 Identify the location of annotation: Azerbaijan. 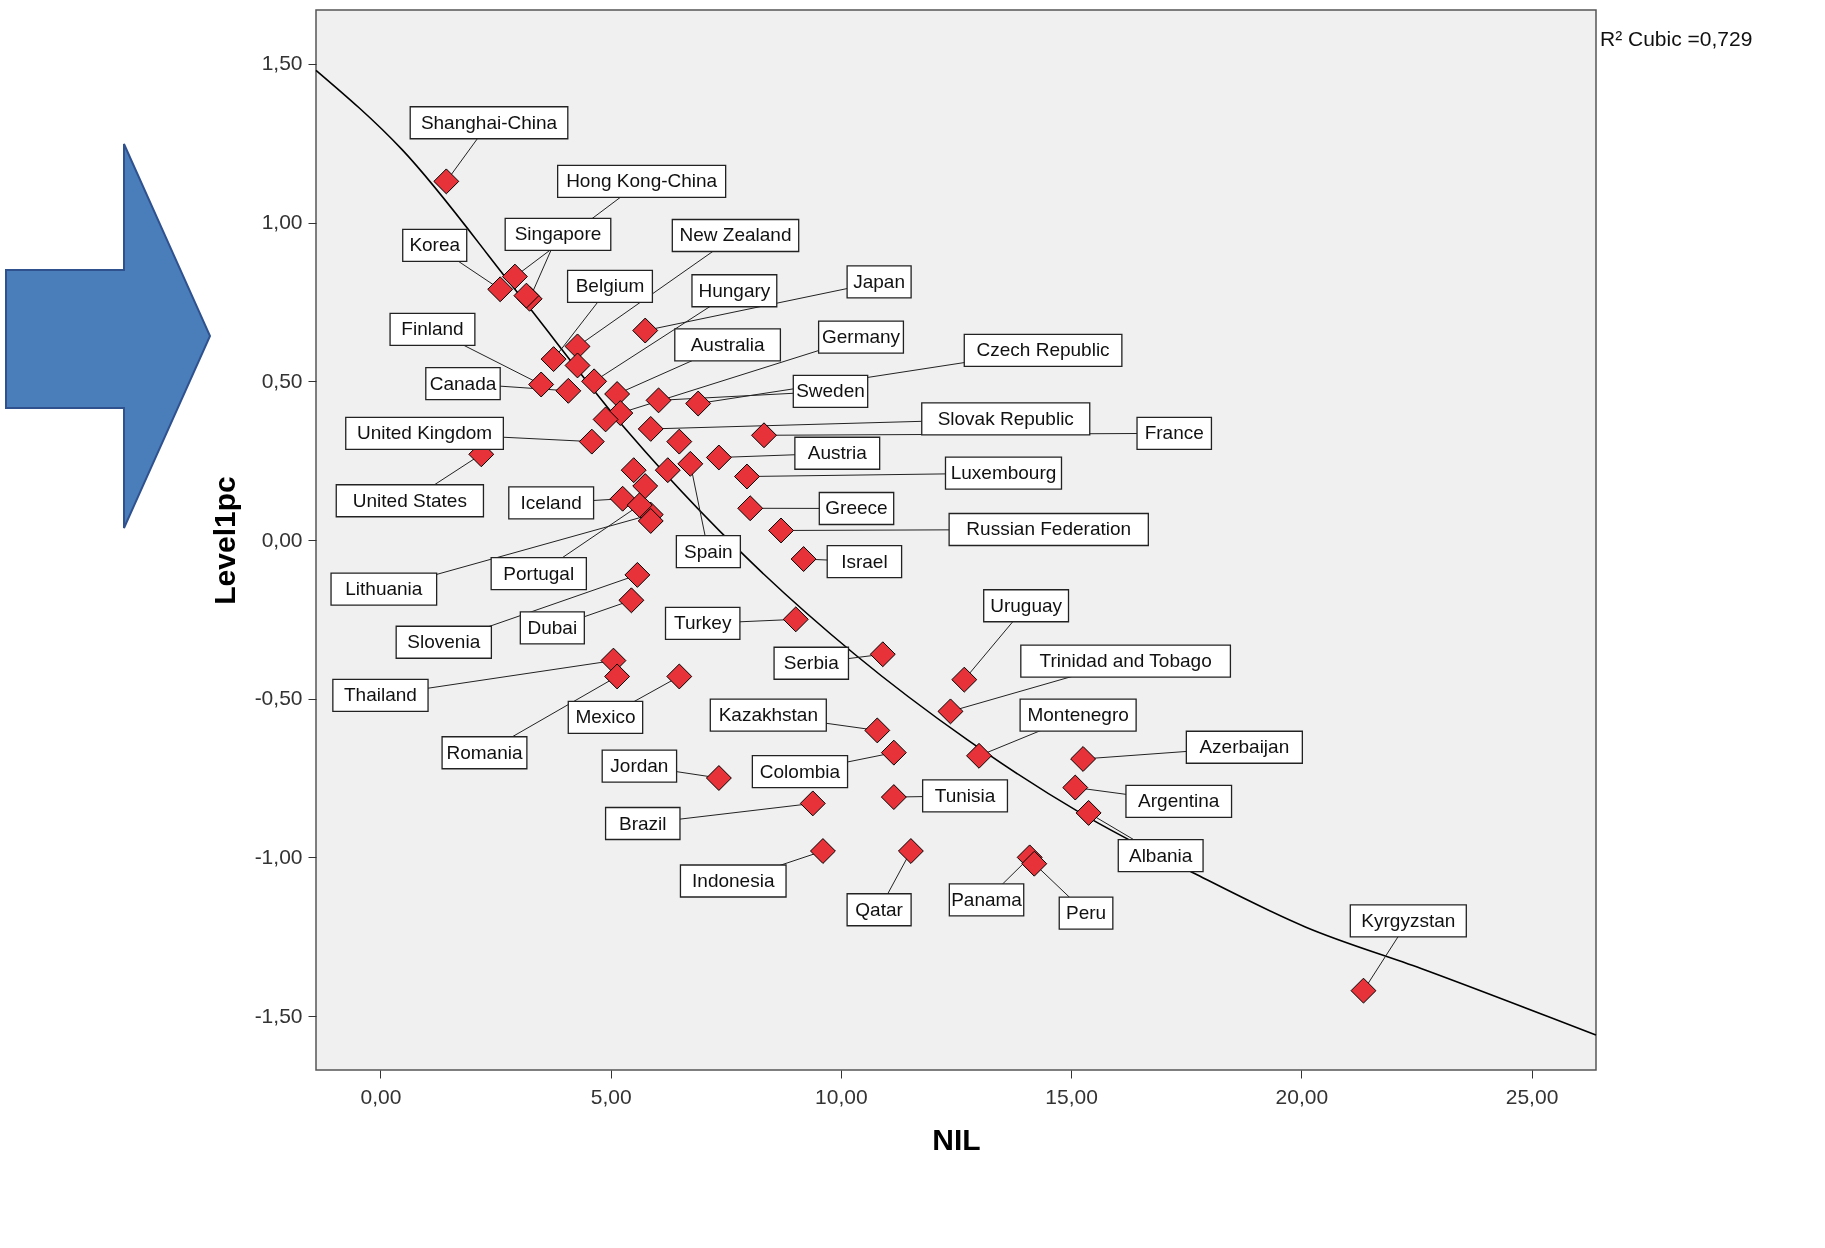
(1244, 747).